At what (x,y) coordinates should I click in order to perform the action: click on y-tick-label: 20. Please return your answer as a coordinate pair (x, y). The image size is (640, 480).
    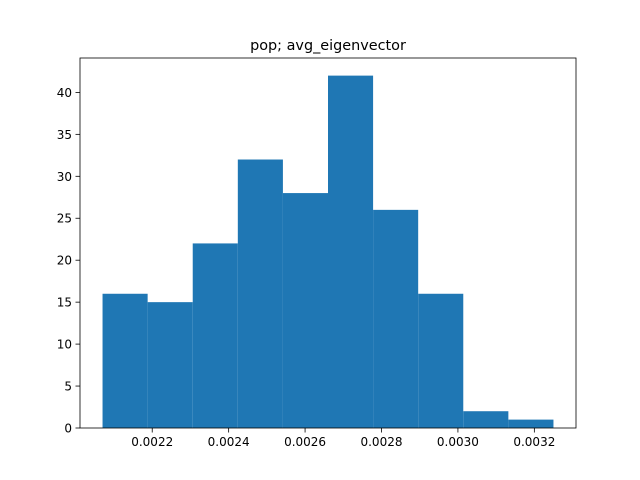
    Looking at the image, I should click on (64, 261).